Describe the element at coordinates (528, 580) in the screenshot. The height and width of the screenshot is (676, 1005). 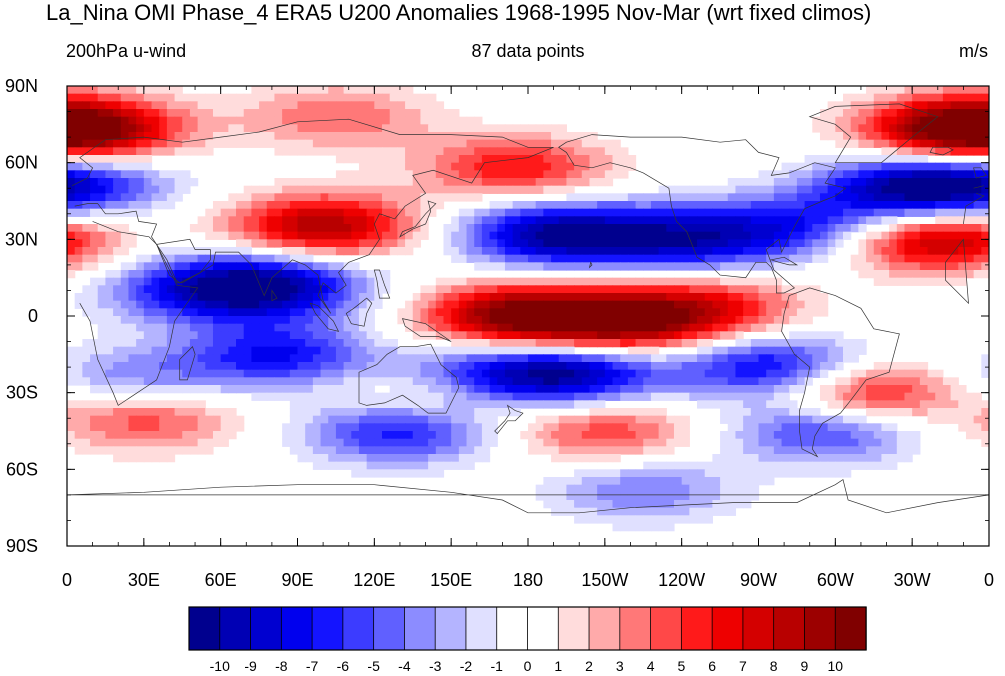
I see `longitude-labels: 0 30E 60E 90E 120E 150E 180 150W 120W 90W 60W 30W 0` at that location.